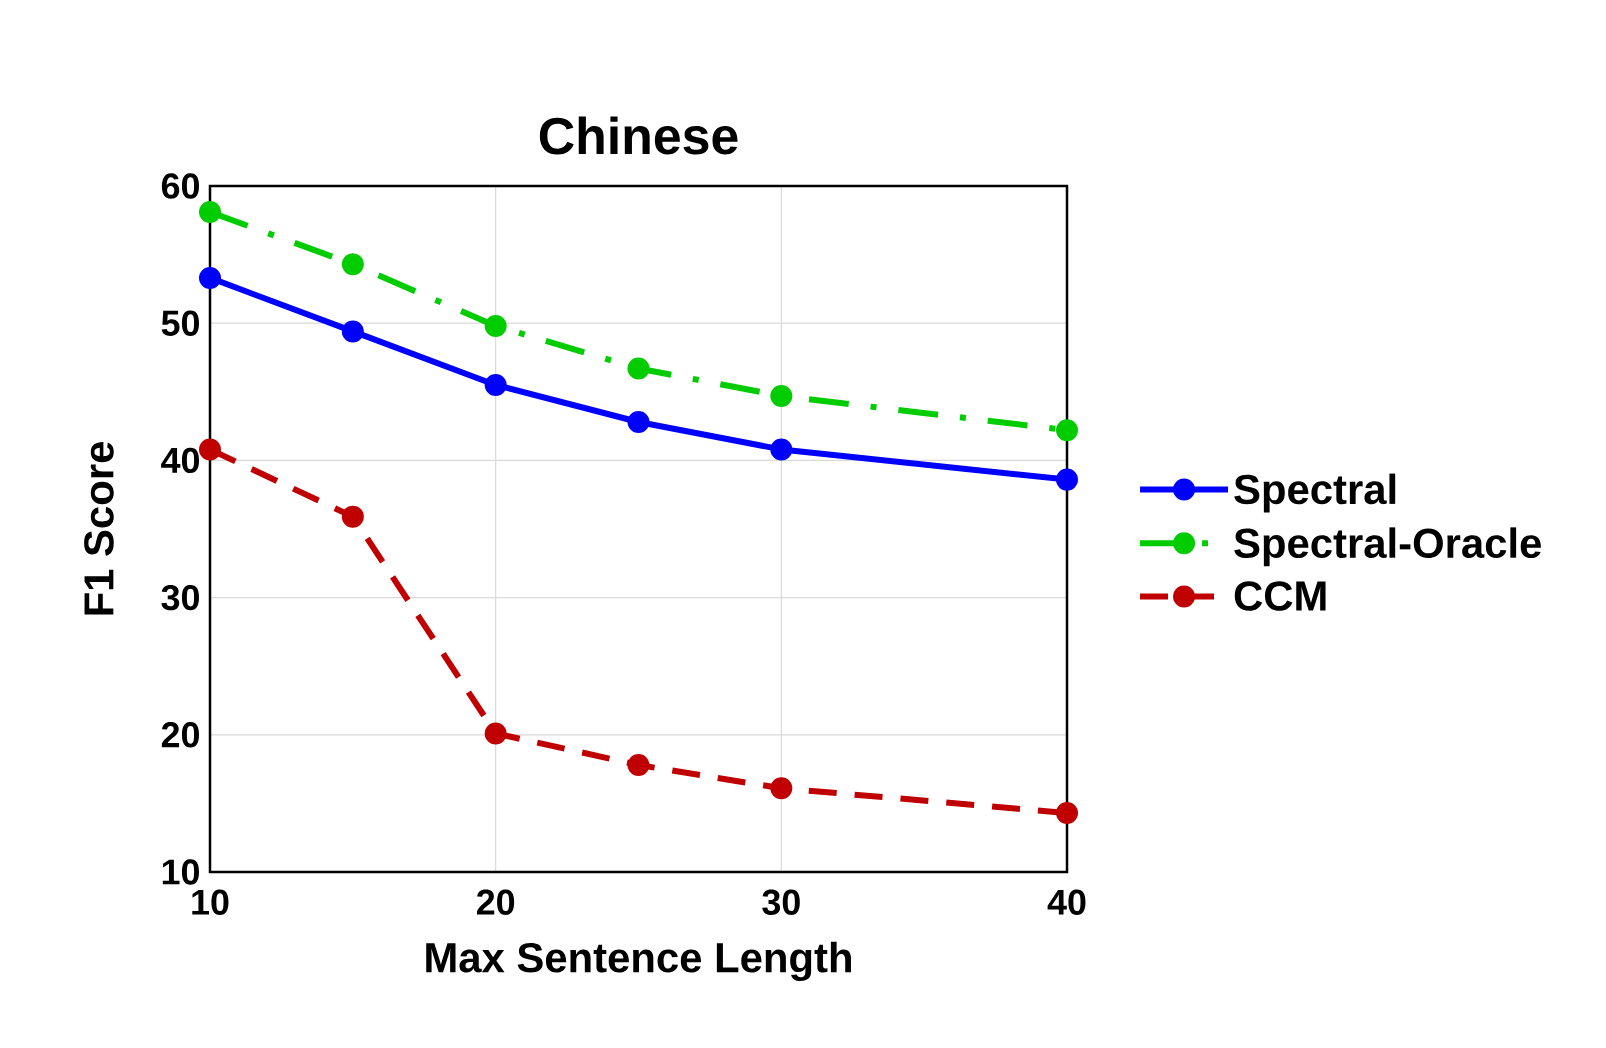  What do you see at coordinates (180, 186) in the screenshot?
I see `y-tick-label: 60` at bounding box center [180, 186].